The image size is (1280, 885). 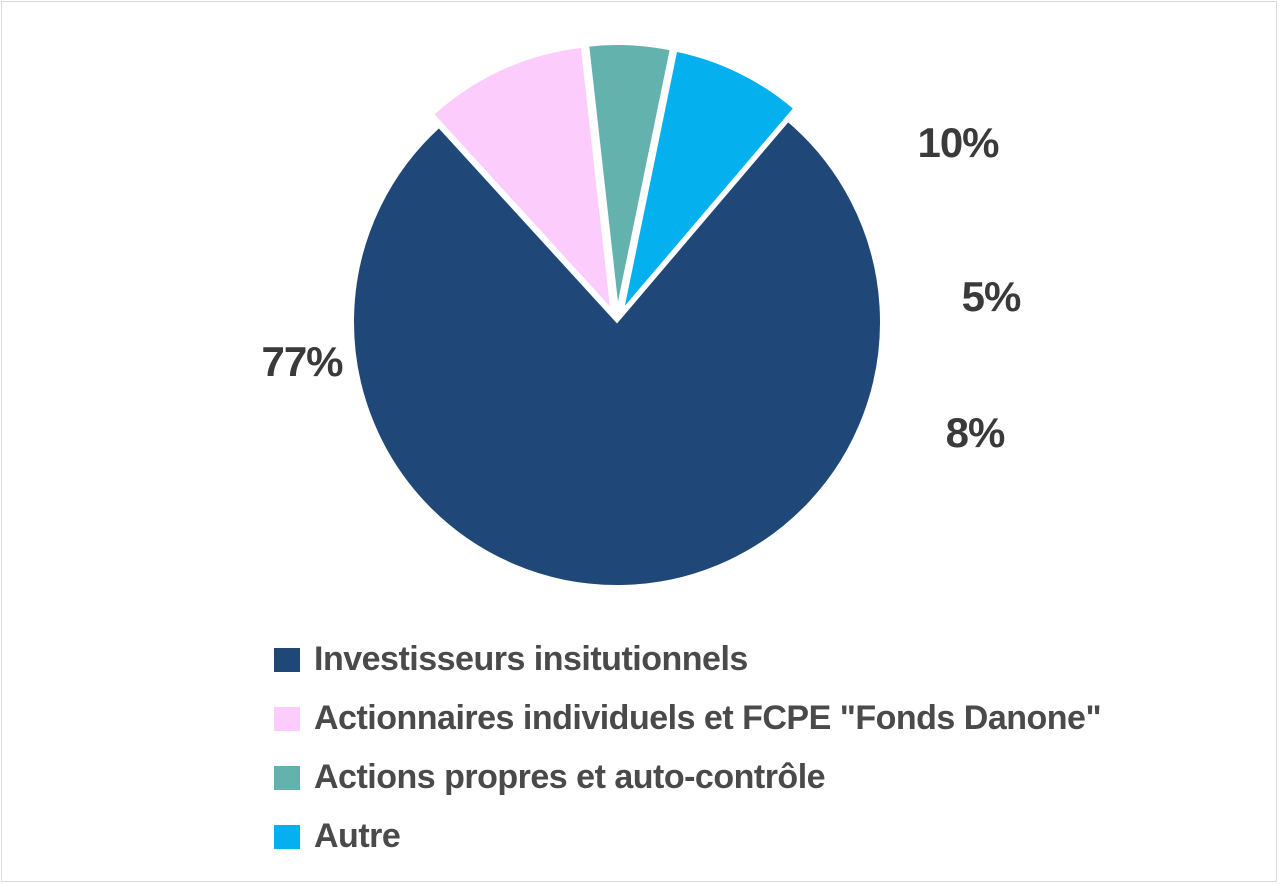 What do you see at coordinates (357, 836) in the screenshot?
I see `legend-label-3: Autre` at bounding box center [357, 836].